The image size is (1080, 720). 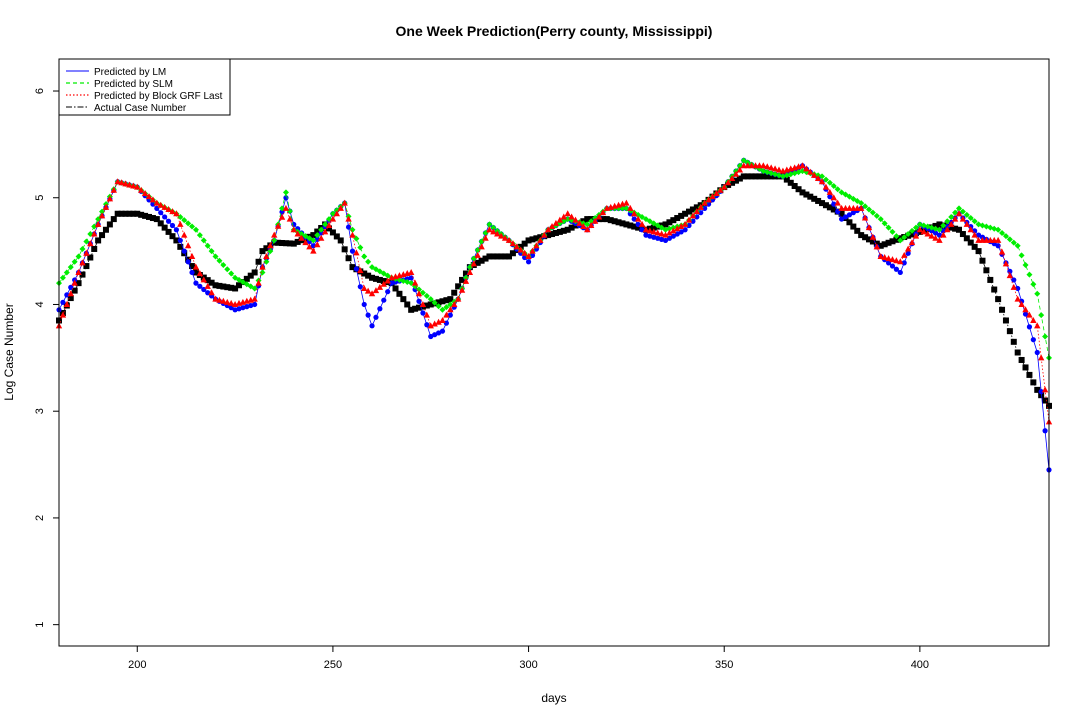 What do you see at coordinates (137, 665) in the screenshot?
I see `x-tick-label: 200` at bounding box center [137, 665].